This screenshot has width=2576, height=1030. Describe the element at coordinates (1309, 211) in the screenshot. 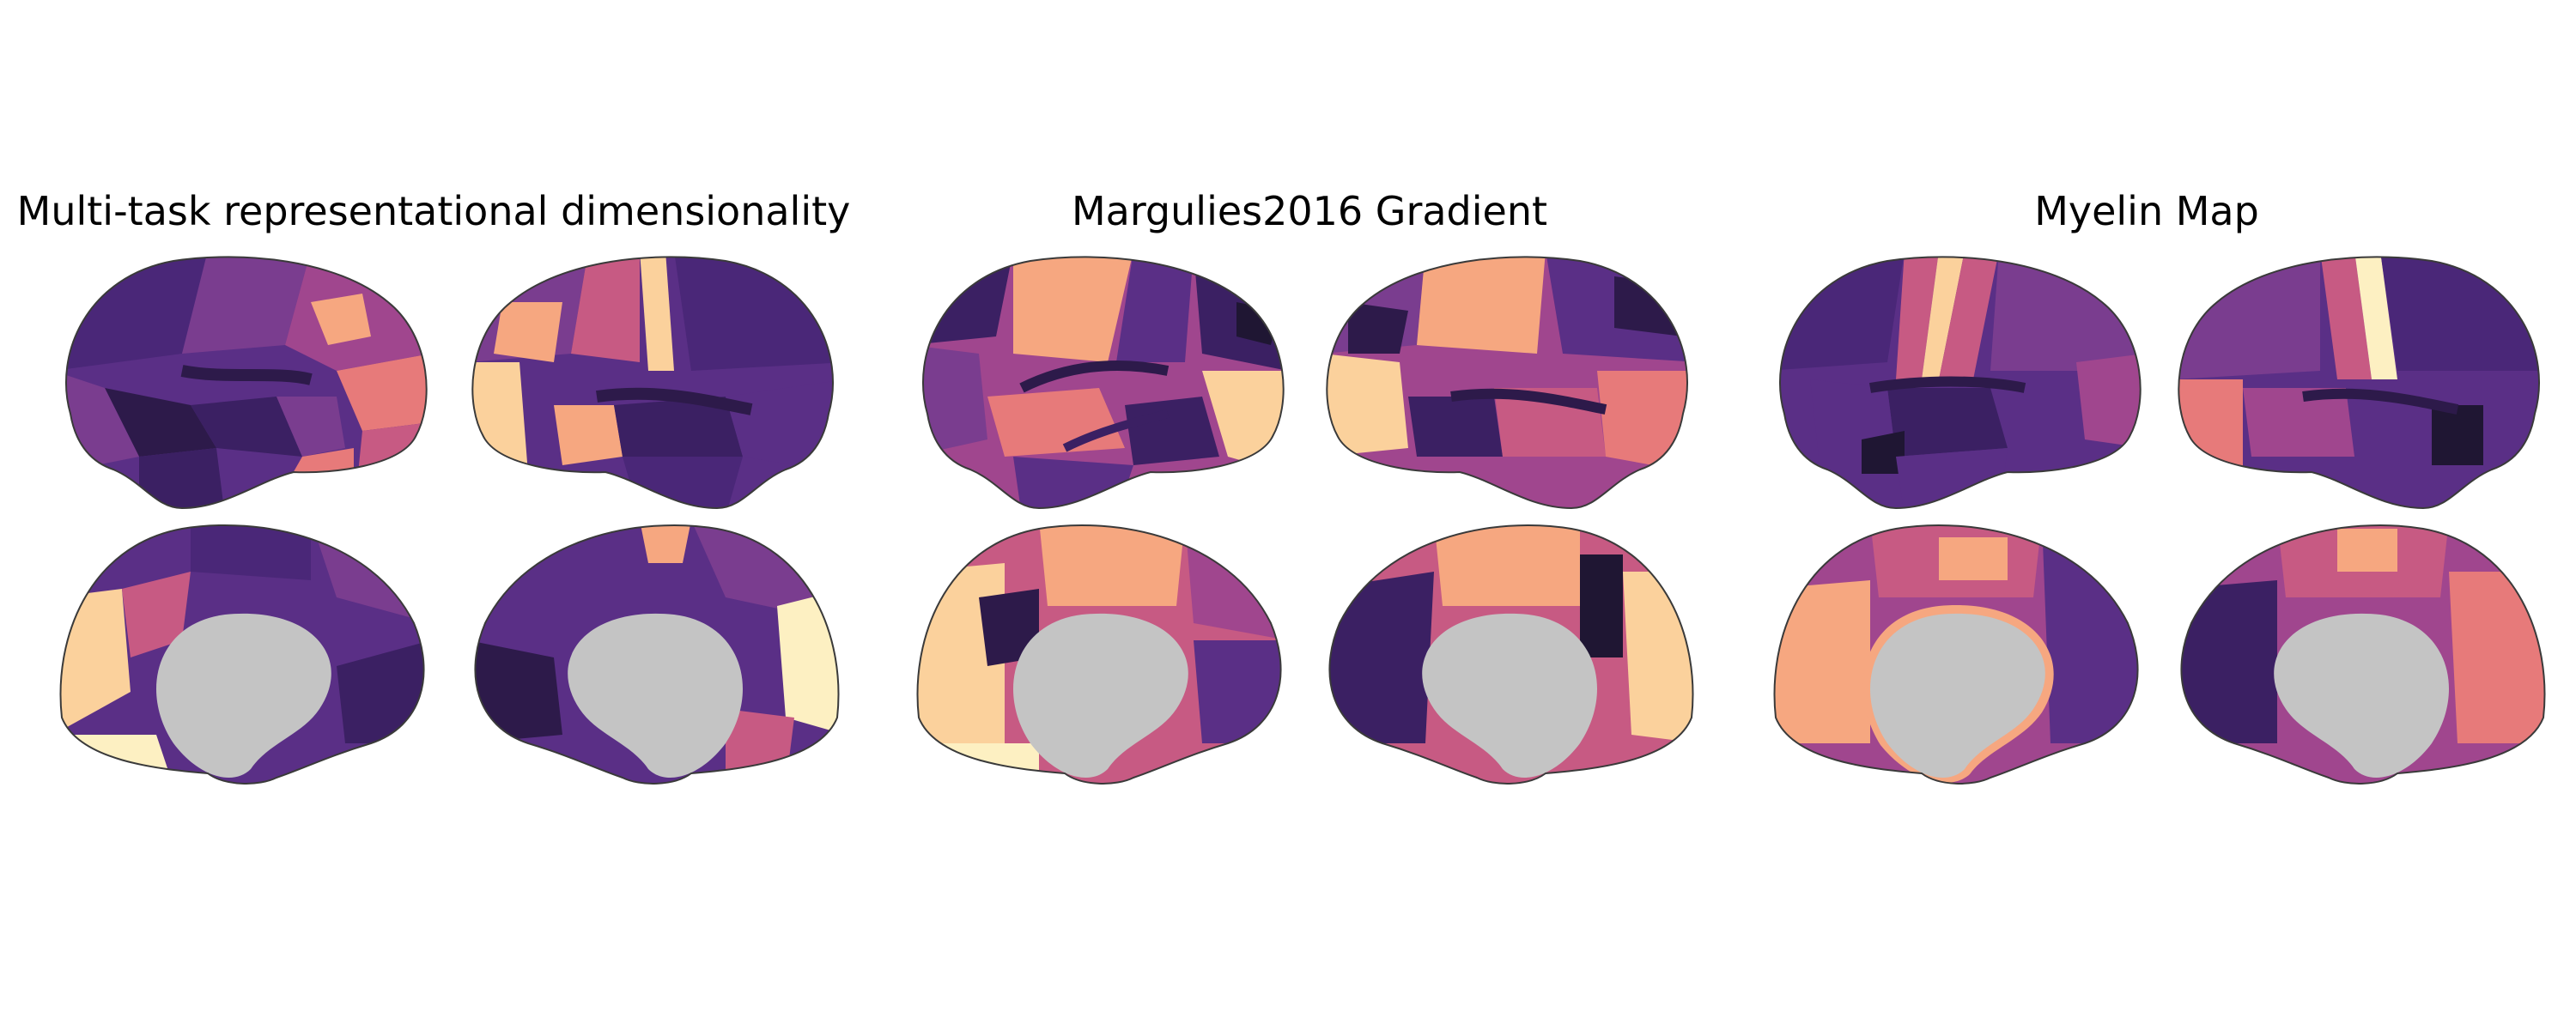

I see `panel-title: Margulies2016 Gradient` at that location.